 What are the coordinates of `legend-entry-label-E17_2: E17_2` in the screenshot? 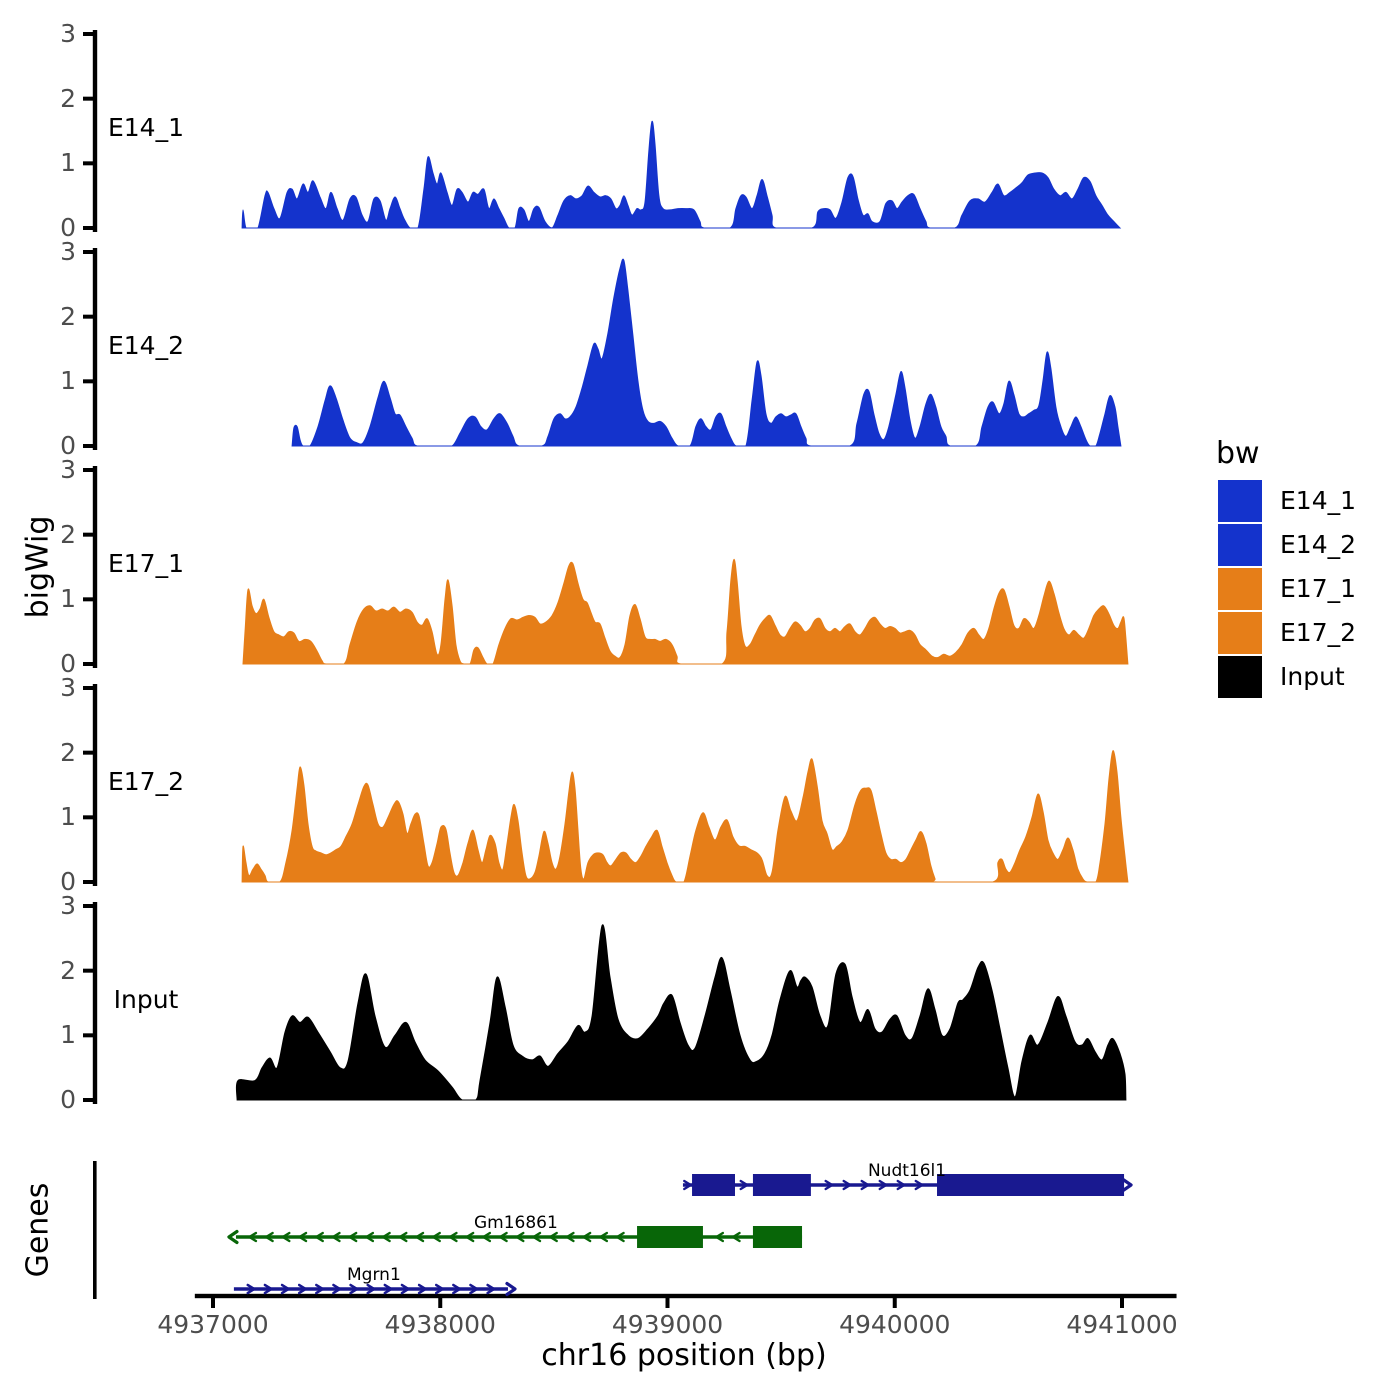 It's located at (1318, 632).